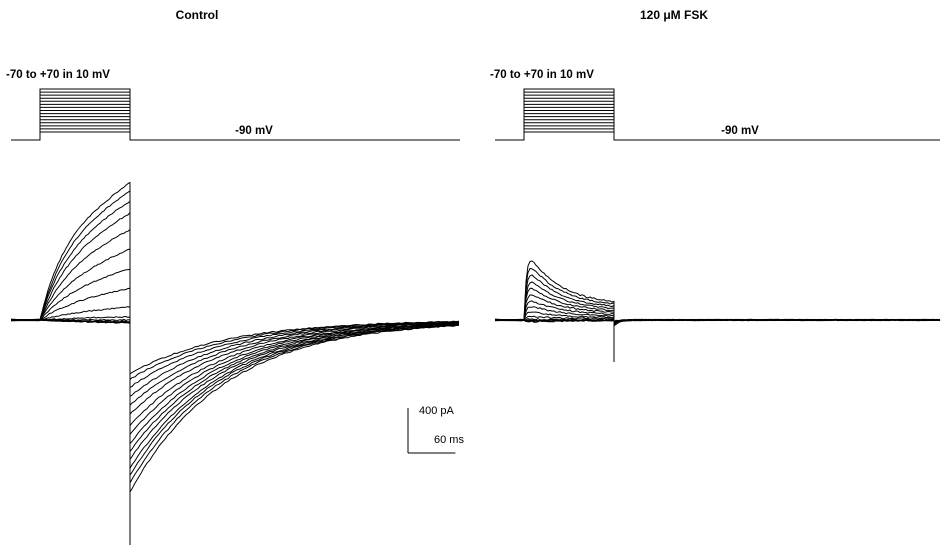 This screenshot has height=550, width=943. I want to click on protocol-holding-label-fsk: -90 mV, so click(740, 131).